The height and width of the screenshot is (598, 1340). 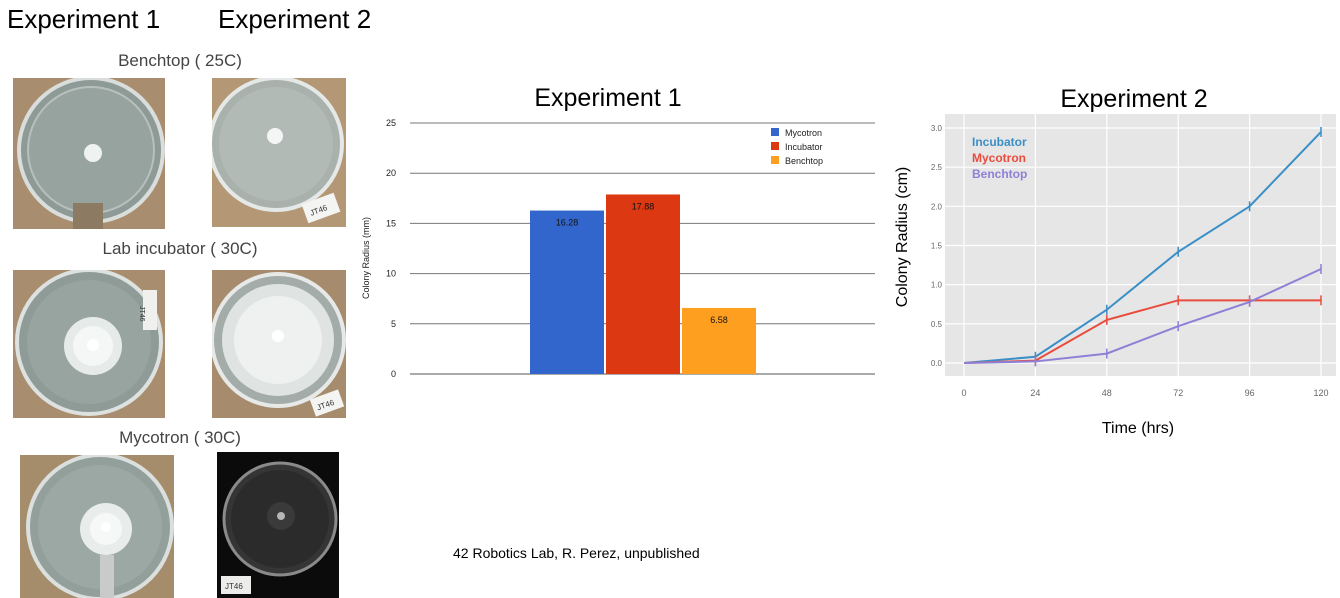 What do you see at coordinates (567, 292) in the screenshot?
I see `chart-1-bar-mycotron` at bounding box center [567, 292].